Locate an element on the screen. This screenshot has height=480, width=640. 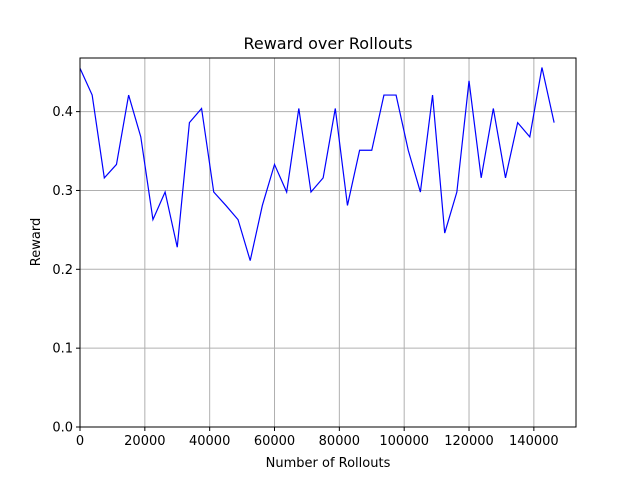
x-axis-title: Number of Rollouts is located at coordinates (328, 463).